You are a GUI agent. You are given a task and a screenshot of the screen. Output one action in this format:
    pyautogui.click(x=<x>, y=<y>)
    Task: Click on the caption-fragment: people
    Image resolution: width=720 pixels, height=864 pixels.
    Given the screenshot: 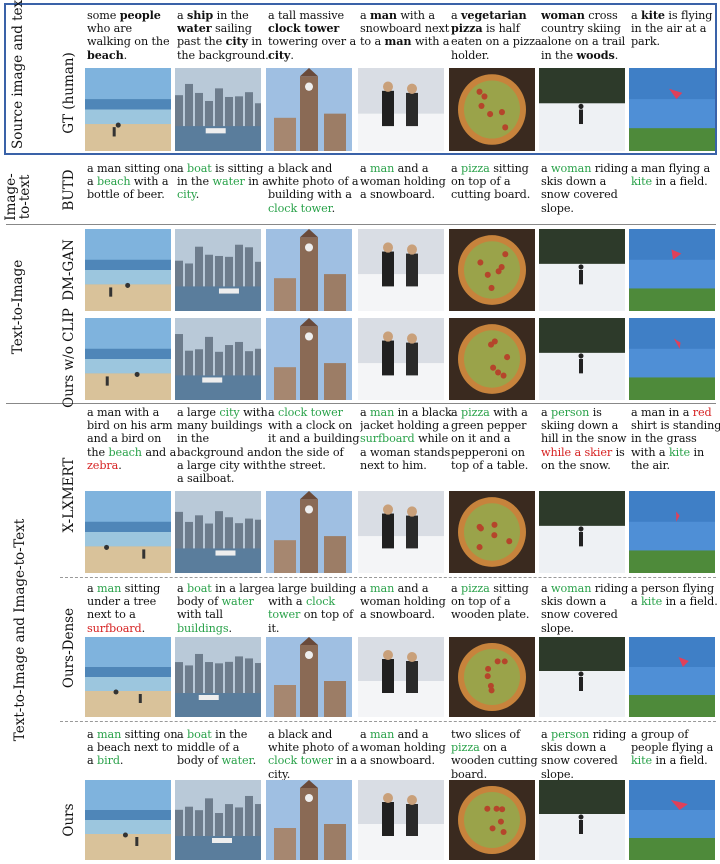 What is the action you would take?
    pyautogui.click(x=140, y=15)
    